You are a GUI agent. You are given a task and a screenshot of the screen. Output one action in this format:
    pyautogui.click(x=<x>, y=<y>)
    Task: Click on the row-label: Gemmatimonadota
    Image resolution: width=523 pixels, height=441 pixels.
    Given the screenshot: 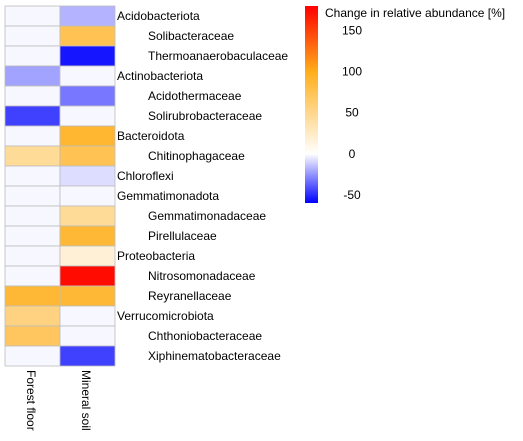 What is the action you would take?
    pyautogui.click(x=168, y=196)
    